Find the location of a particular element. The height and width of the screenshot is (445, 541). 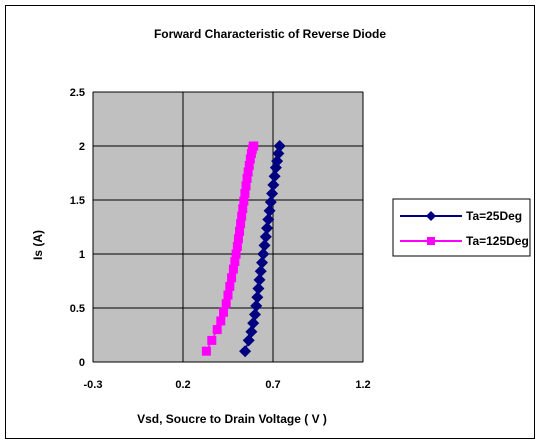

y-axis-label: Is (A) is located at coordinates (38, 245).